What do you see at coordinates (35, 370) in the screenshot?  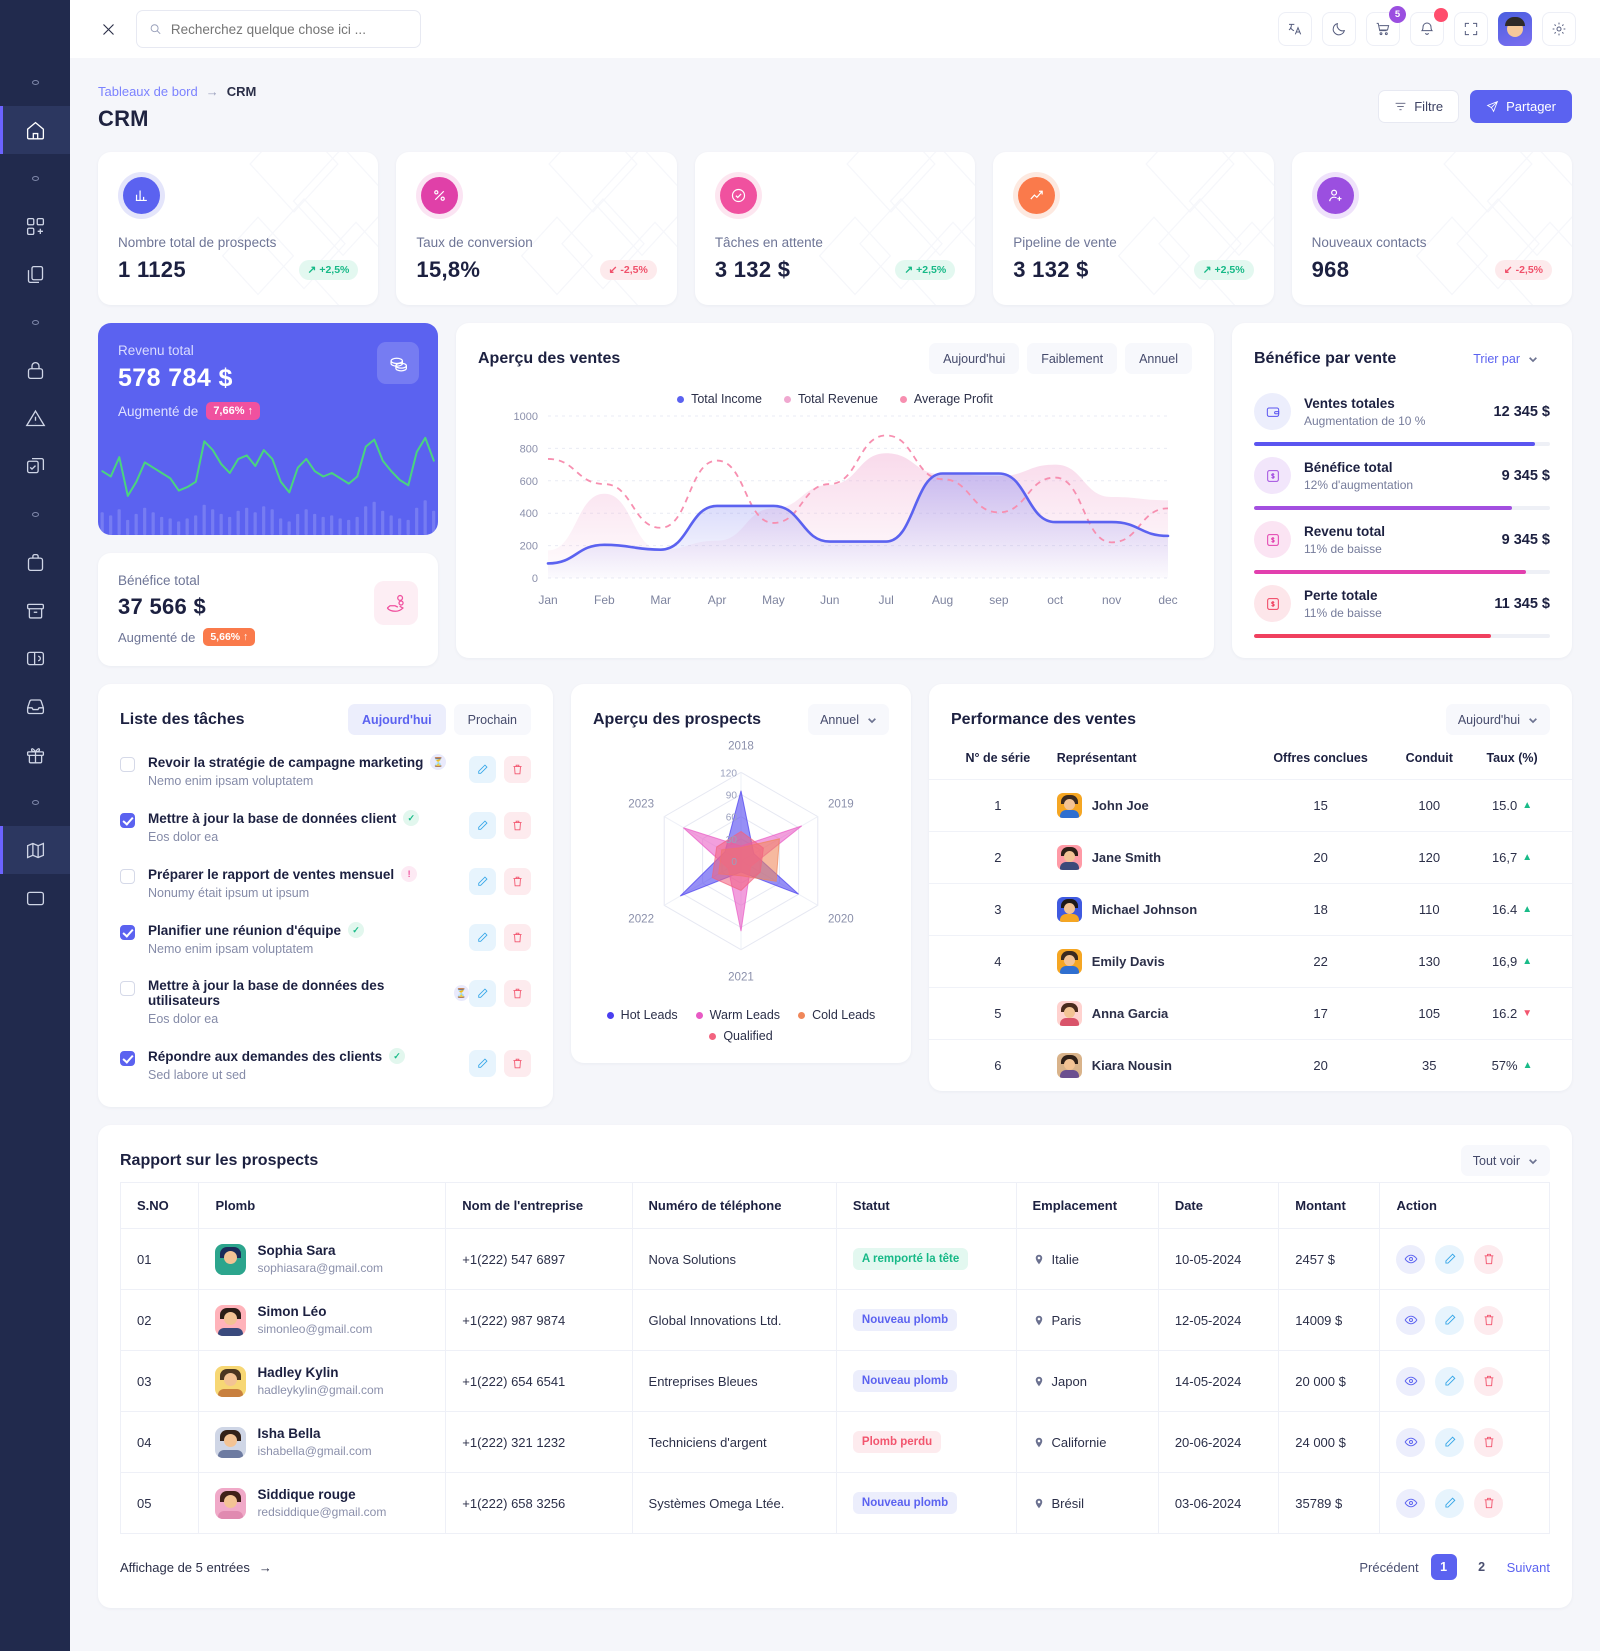 I see `sidebar-item-authentication` at bounding box center [35, 370].